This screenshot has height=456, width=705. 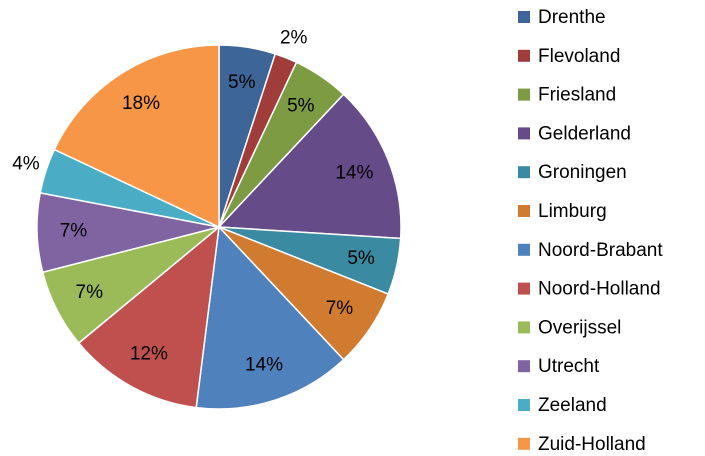 What do you see at coordinates (572, 211) in the screenshot?
I see `legend-label: Limburg` at bounding box center [572, 211].